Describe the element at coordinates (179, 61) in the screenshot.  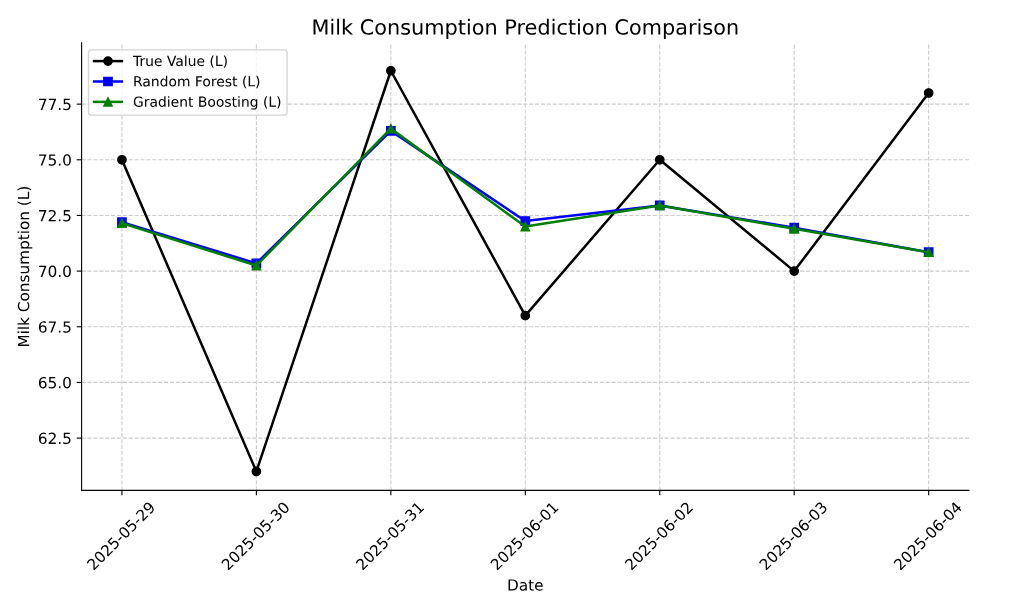
I see `legend-label: True Value (L)` at that location.